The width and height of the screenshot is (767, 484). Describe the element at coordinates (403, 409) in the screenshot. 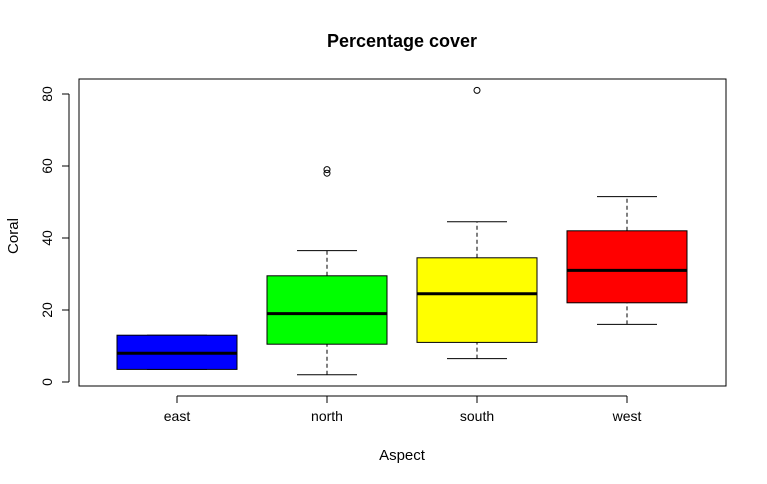

I see `x-axis: east north south west` at that location.